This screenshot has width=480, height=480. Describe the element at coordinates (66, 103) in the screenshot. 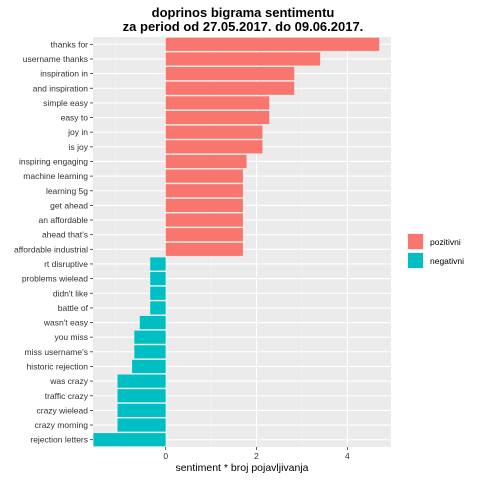

I see `y-tick-label: simple easy` at that location.